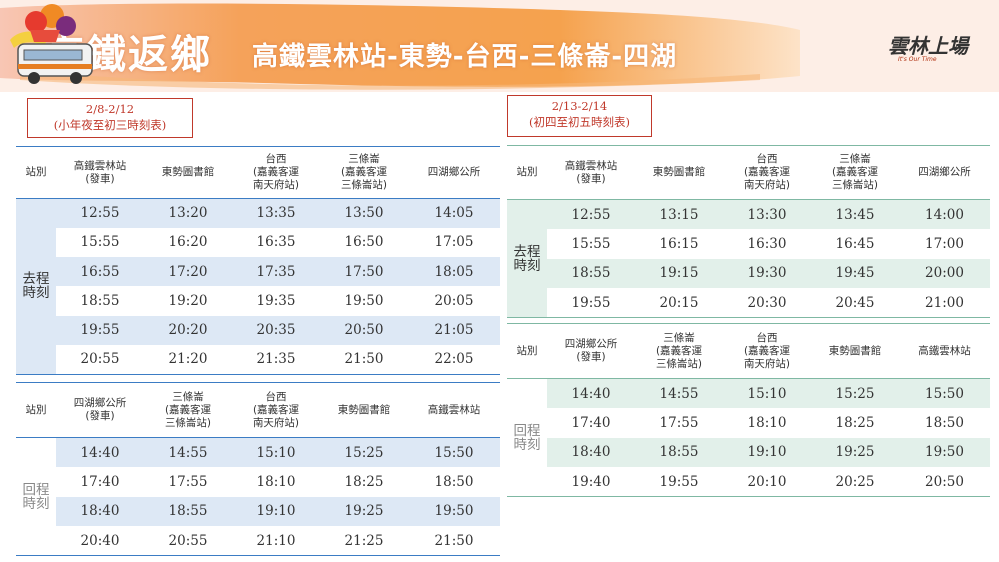 This screenshot has width=999, height=562. I want to click on table-row: 19:55 20:15 20:30 20:45 21:00, so click(748, 303).